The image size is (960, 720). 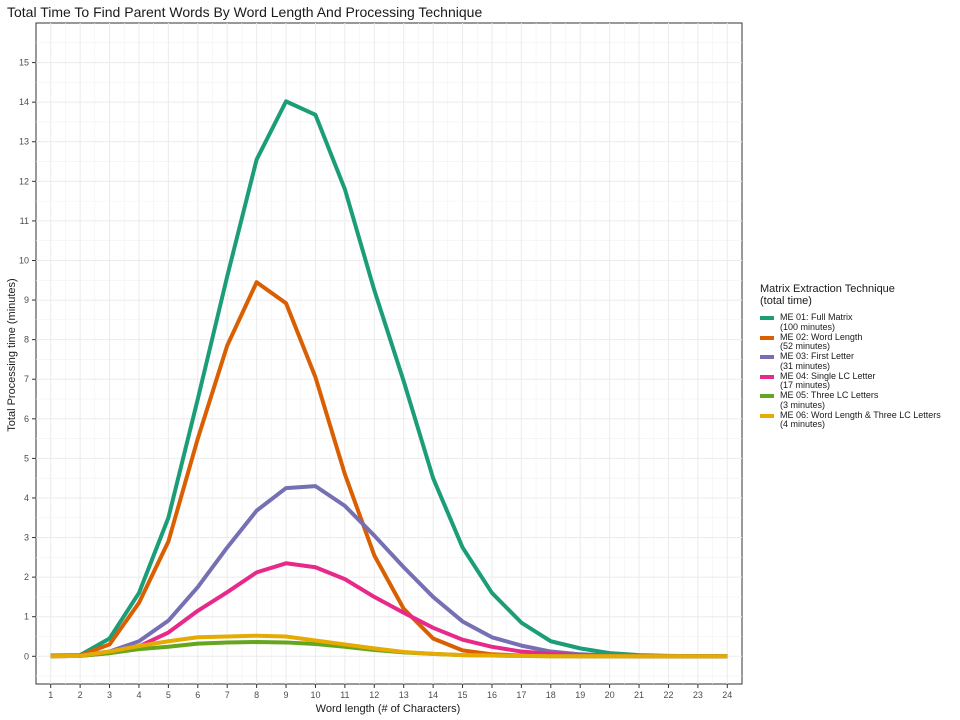 I want to click on y-tick-label: 5, so click(x=26, y=458).